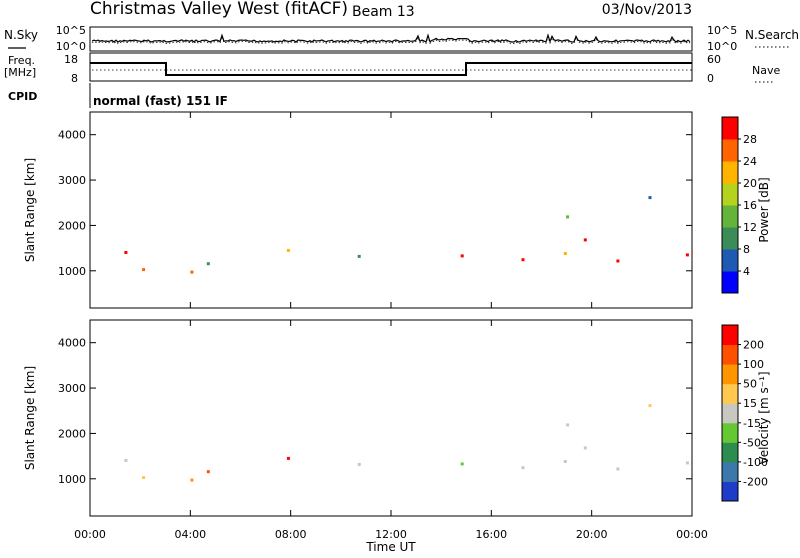 The image size is (800, 558). Describe the element at coordinates (390, 547) in the screenshot. I see `velocity-xlabel: Time UT` at that location.